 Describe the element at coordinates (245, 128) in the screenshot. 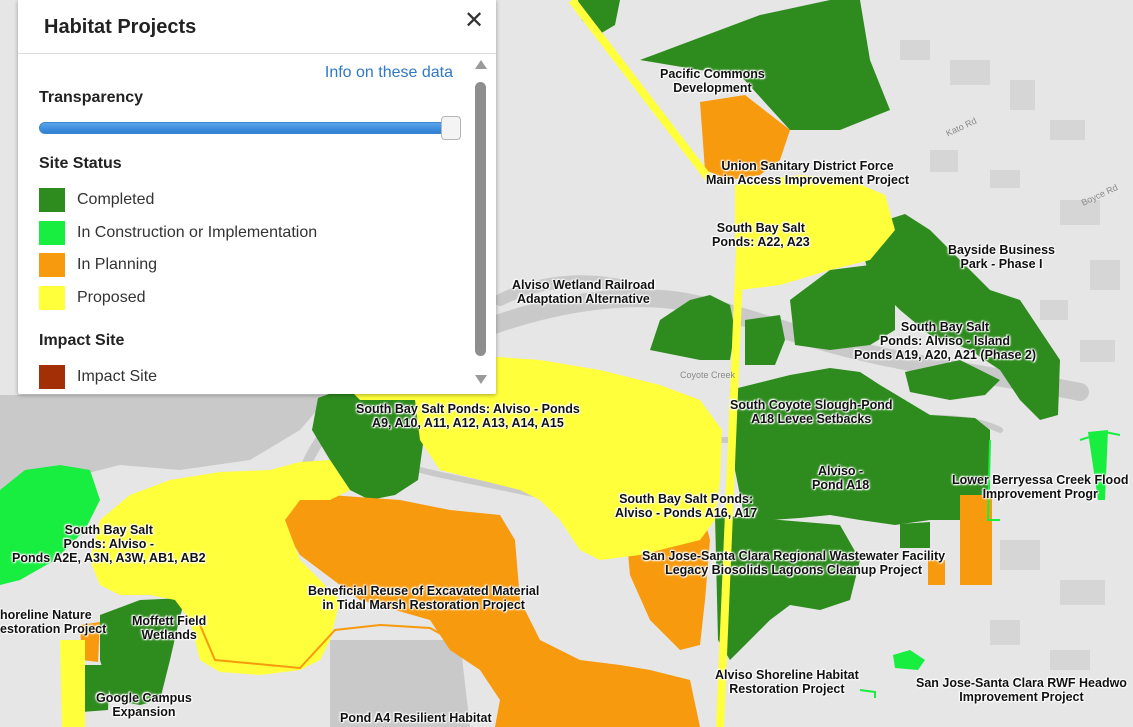

I see `slider-track` at that location.